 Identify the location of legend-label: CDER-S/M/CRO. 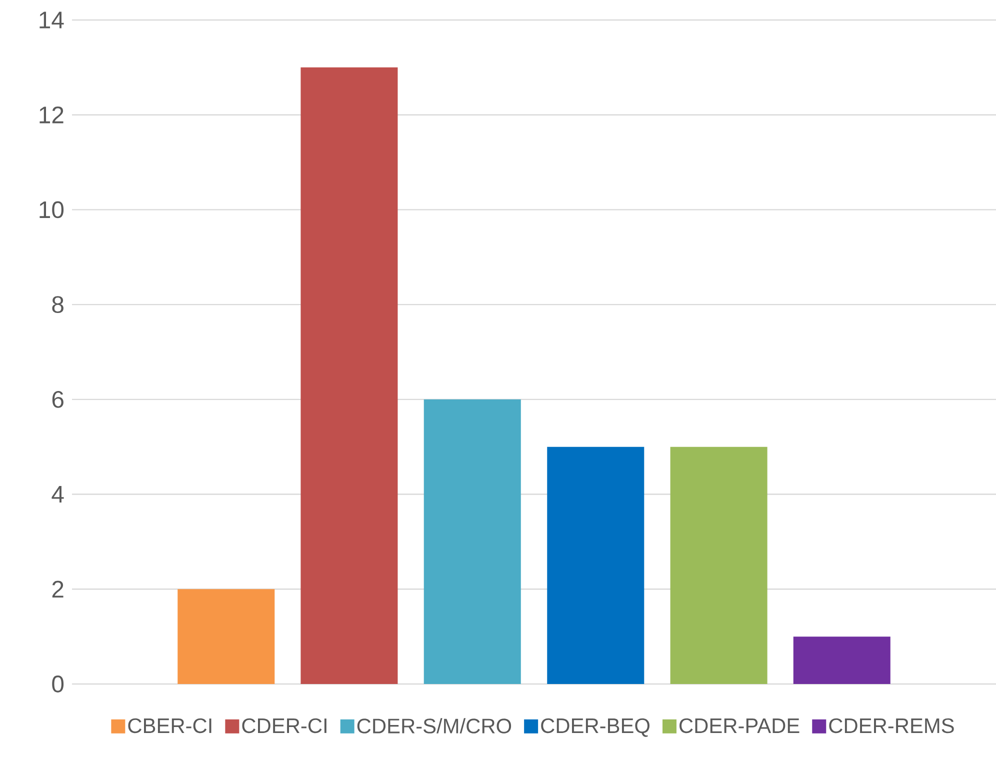
(434, 726).